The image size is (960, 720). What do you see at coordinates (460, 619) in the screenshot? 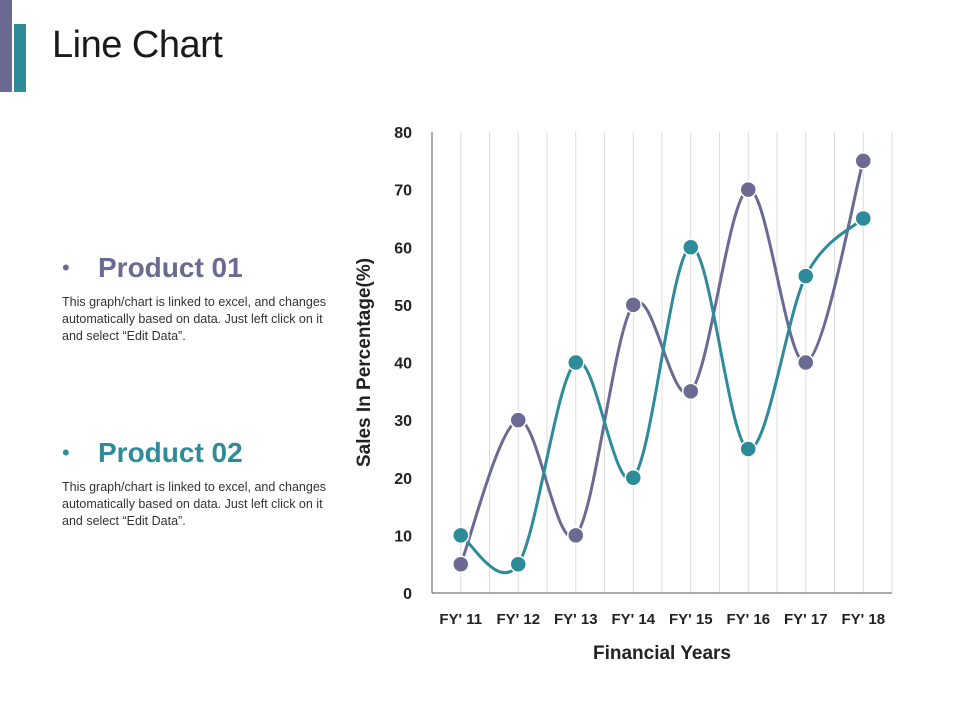
I see `x-tick-label: FY' 11` at bounding box center [460, 619].